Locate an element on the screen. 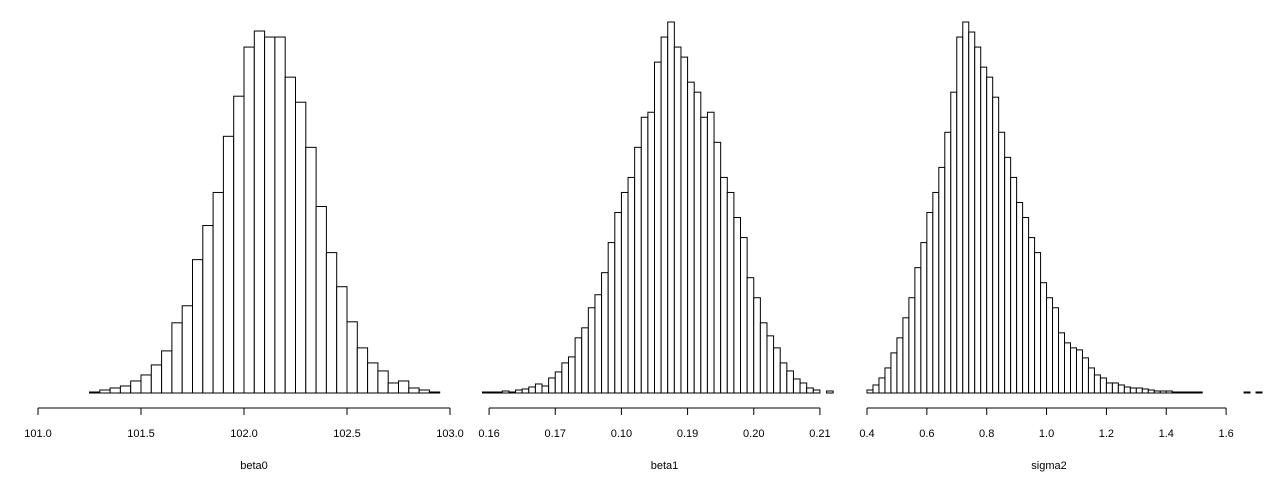  x-tick-label: 0.20 is located at coordinates (753, 434).